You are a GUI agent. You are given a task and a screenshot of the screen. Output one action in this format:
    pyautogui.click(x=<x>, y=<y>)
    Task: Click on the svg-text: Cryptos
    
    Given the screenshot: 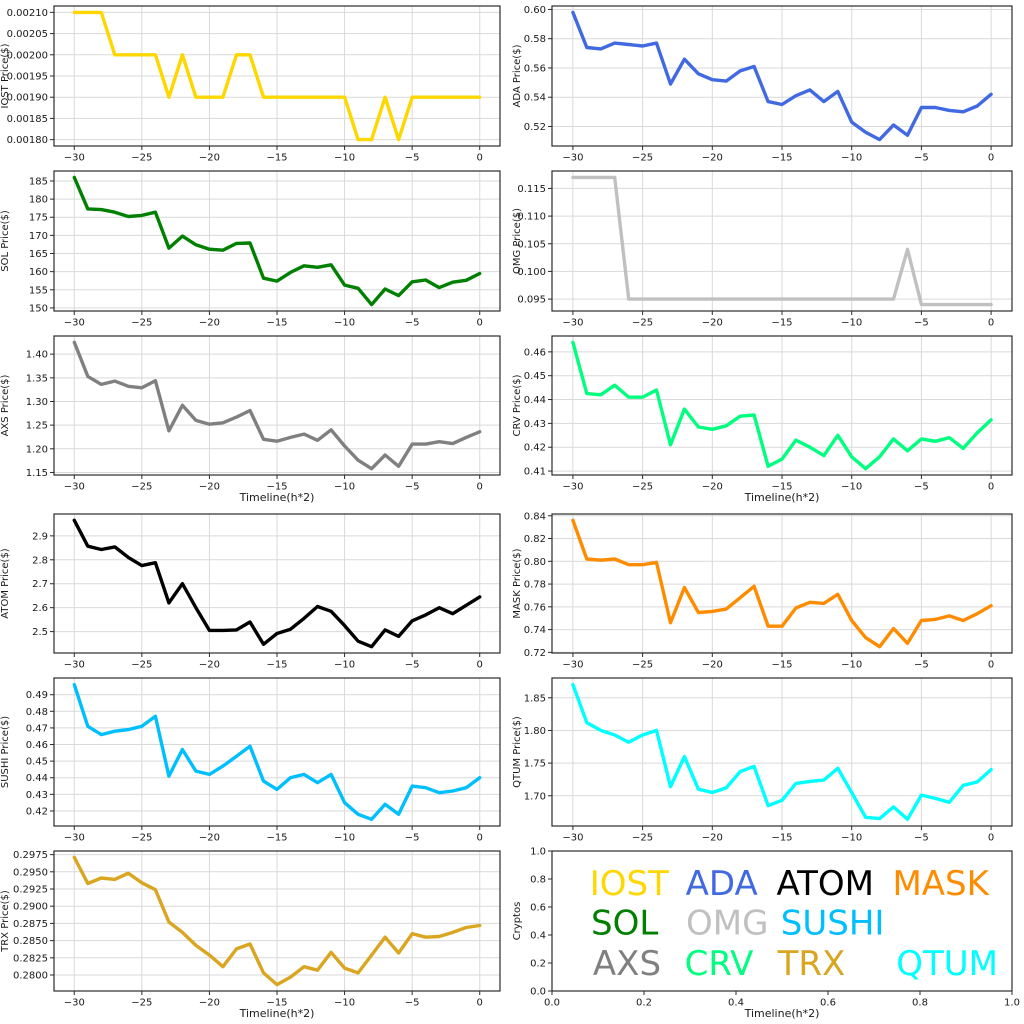 What is the action you would take?
    pyautogui.click(x=517, y=921)
    